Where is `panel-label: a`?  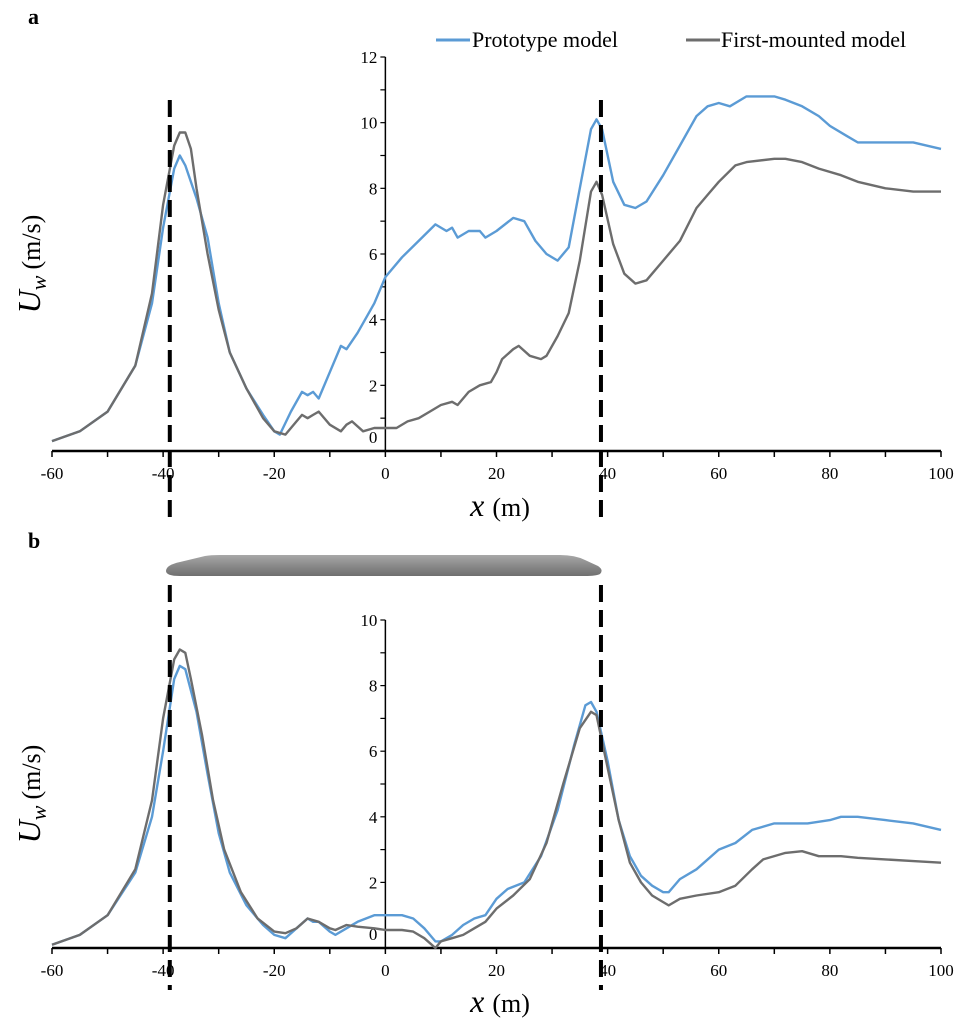 panel-label: a is located at coordinates (33, 16).